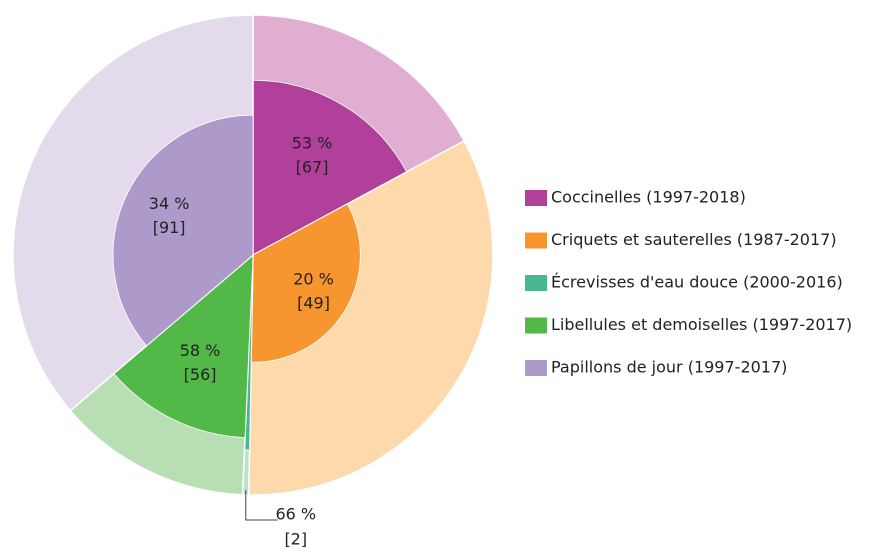 The width and height of the screenshot is (883, 549). I want to click on count-label: [2], so click(295, 539).